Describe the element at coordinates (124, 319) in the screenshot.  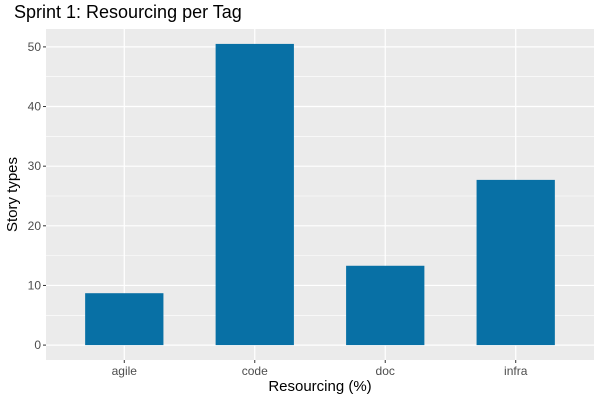
I see `bar-agile` at that location.